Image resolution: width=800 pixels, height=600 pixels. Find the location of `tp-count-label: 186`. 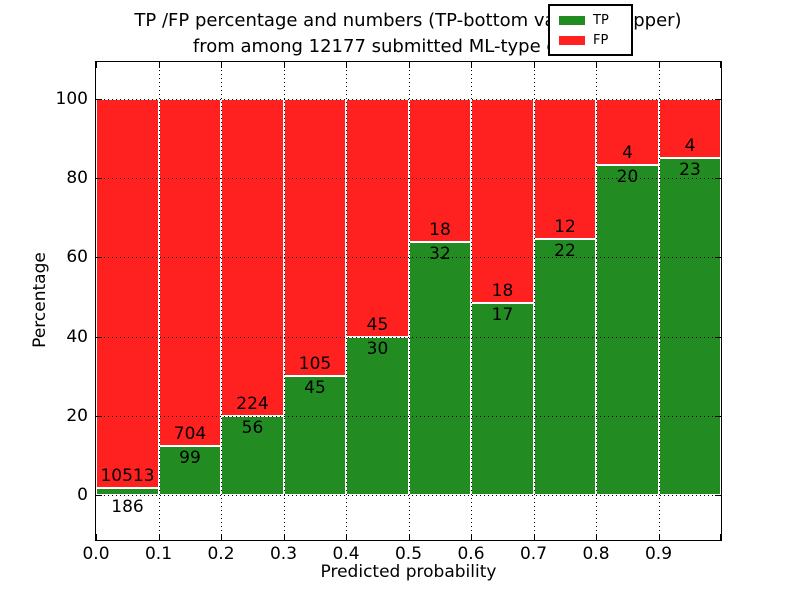

tp-count-label: 186 is located at coordinates (127, 507).